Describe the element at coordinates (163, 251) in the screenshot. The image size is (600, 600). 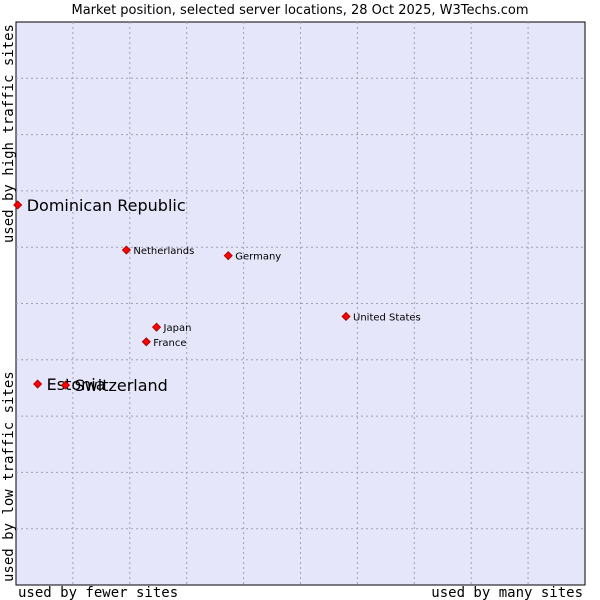
I see `point-label-netherlands: Netherlands` at that location.